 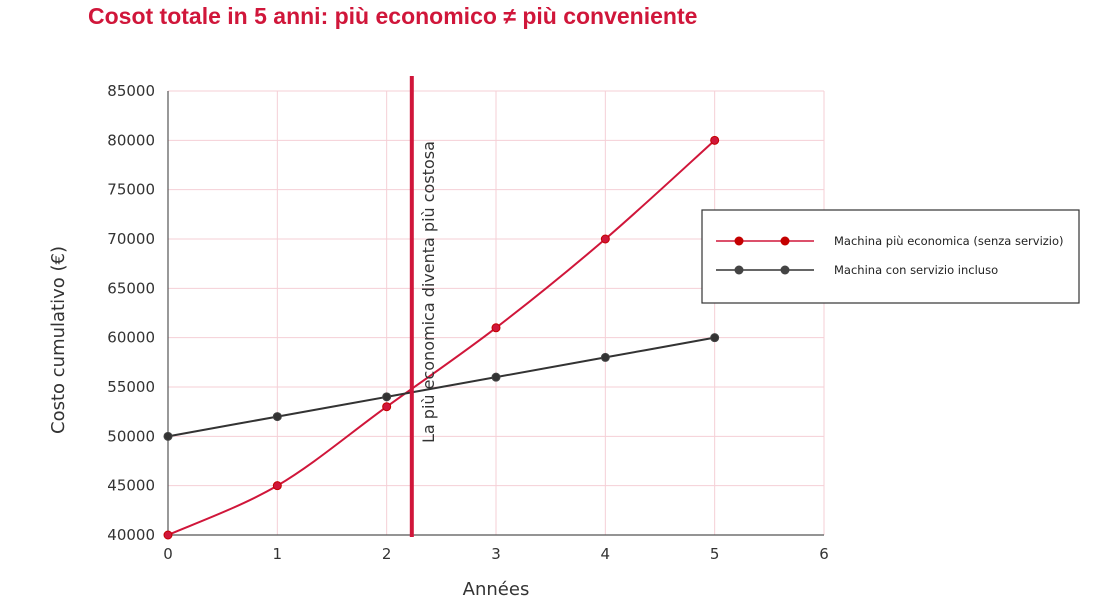 What do you see at coordinates (131, 239) in the screenshot?
I see `y-tick-label: 70000` at bounding box center [131, 239].